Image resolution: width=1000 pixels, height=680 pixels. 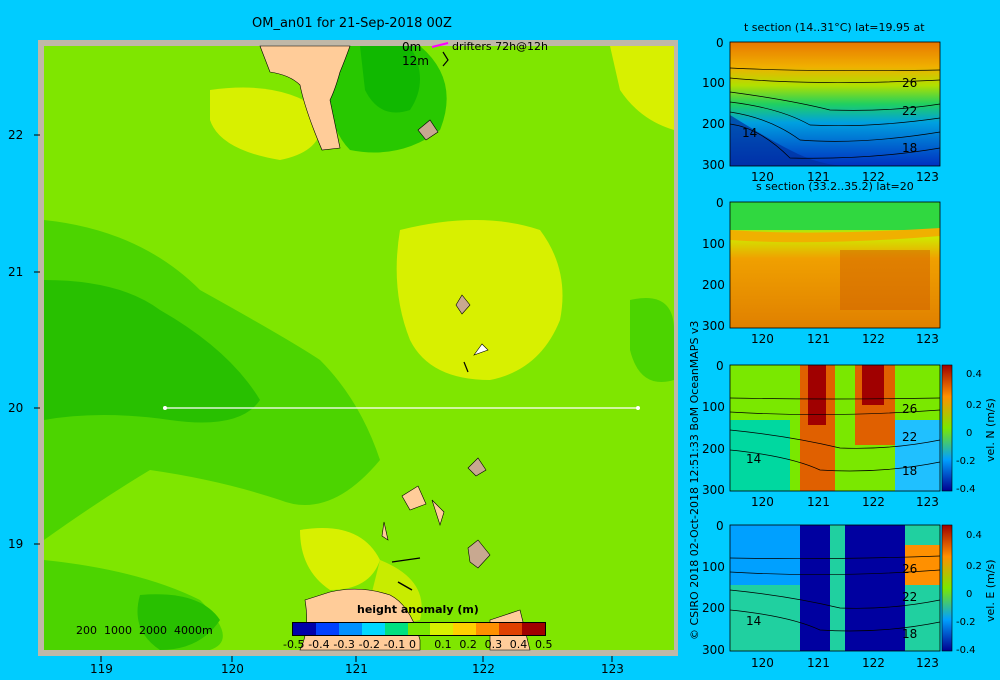 I want to click on panel3-cbar-tick: 0.2, so click(x=974, y=405).